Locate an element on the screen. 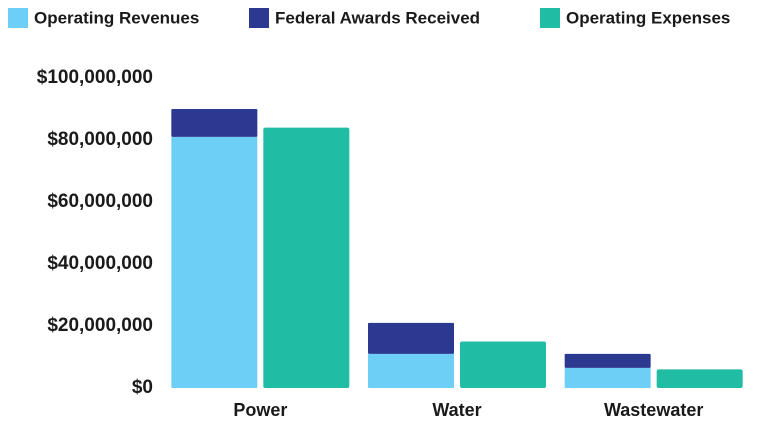 The image size is (762, 423). x-tick-label: Power is located at coordinates (260, 410).